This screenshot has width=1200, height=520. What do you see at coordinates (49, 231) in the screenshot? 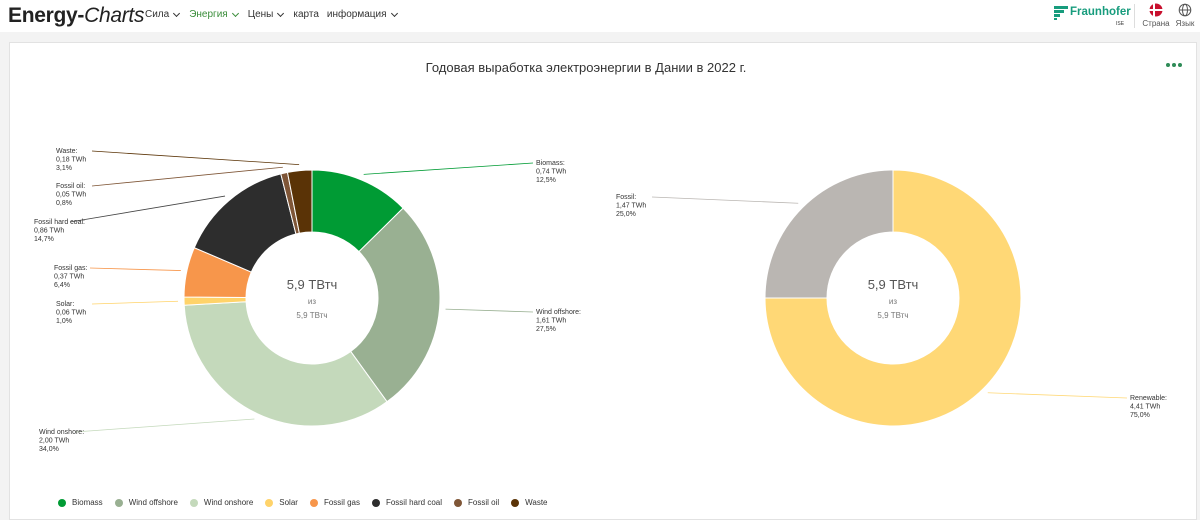
I see `data-label-fossil-hard-coal: 0,86 TWh` at bounding box center [49, 231].